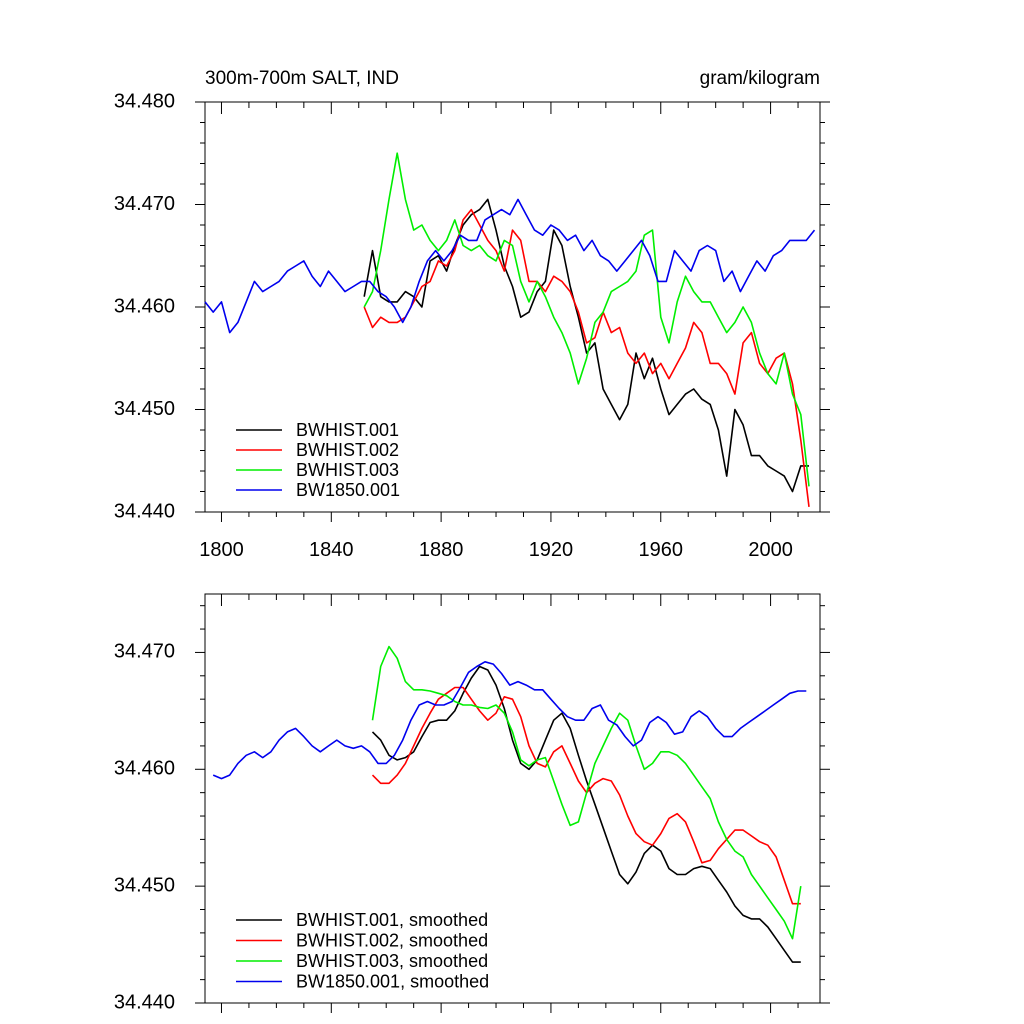  Describe the element at coordinates (770, 550) in the screenshot. I see `x-tick-label: 2000` at that location.